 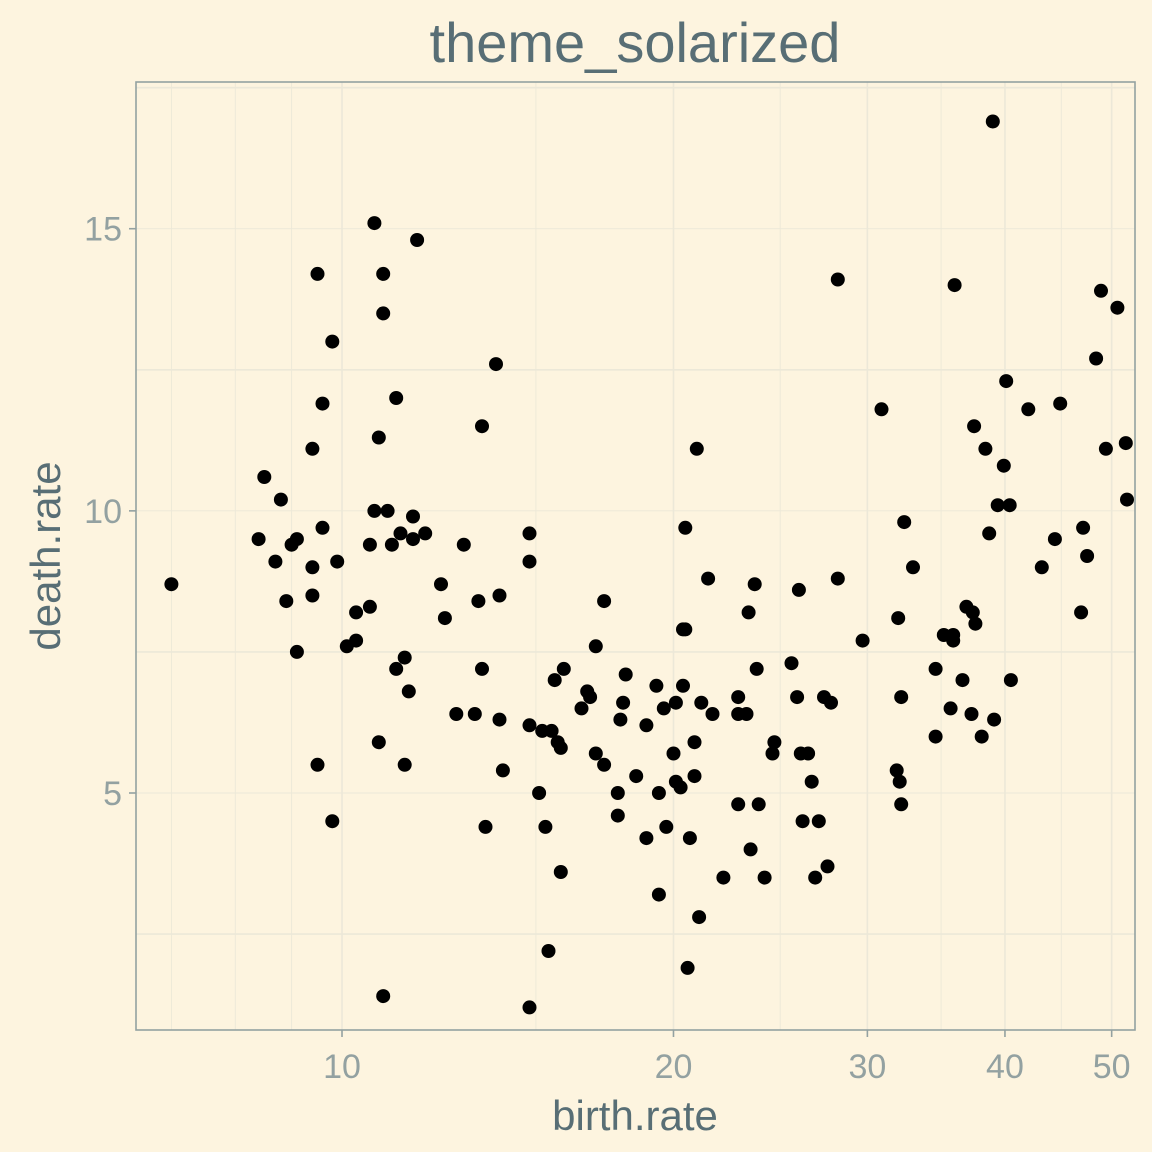 I want to click on x-tick-label: 50, so click(x=1112, y=1067).